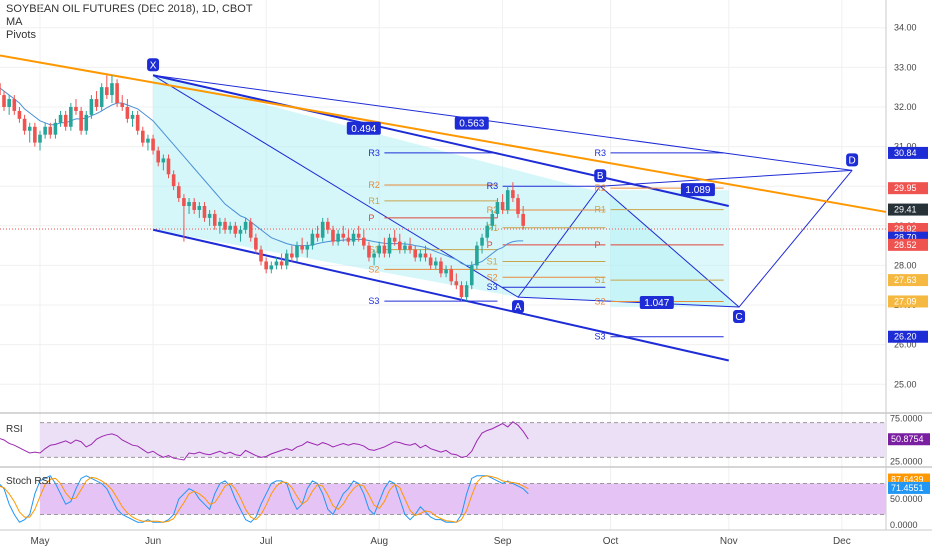  I want to click on stoch-d-badge: 71.4551, so click(909, 487).